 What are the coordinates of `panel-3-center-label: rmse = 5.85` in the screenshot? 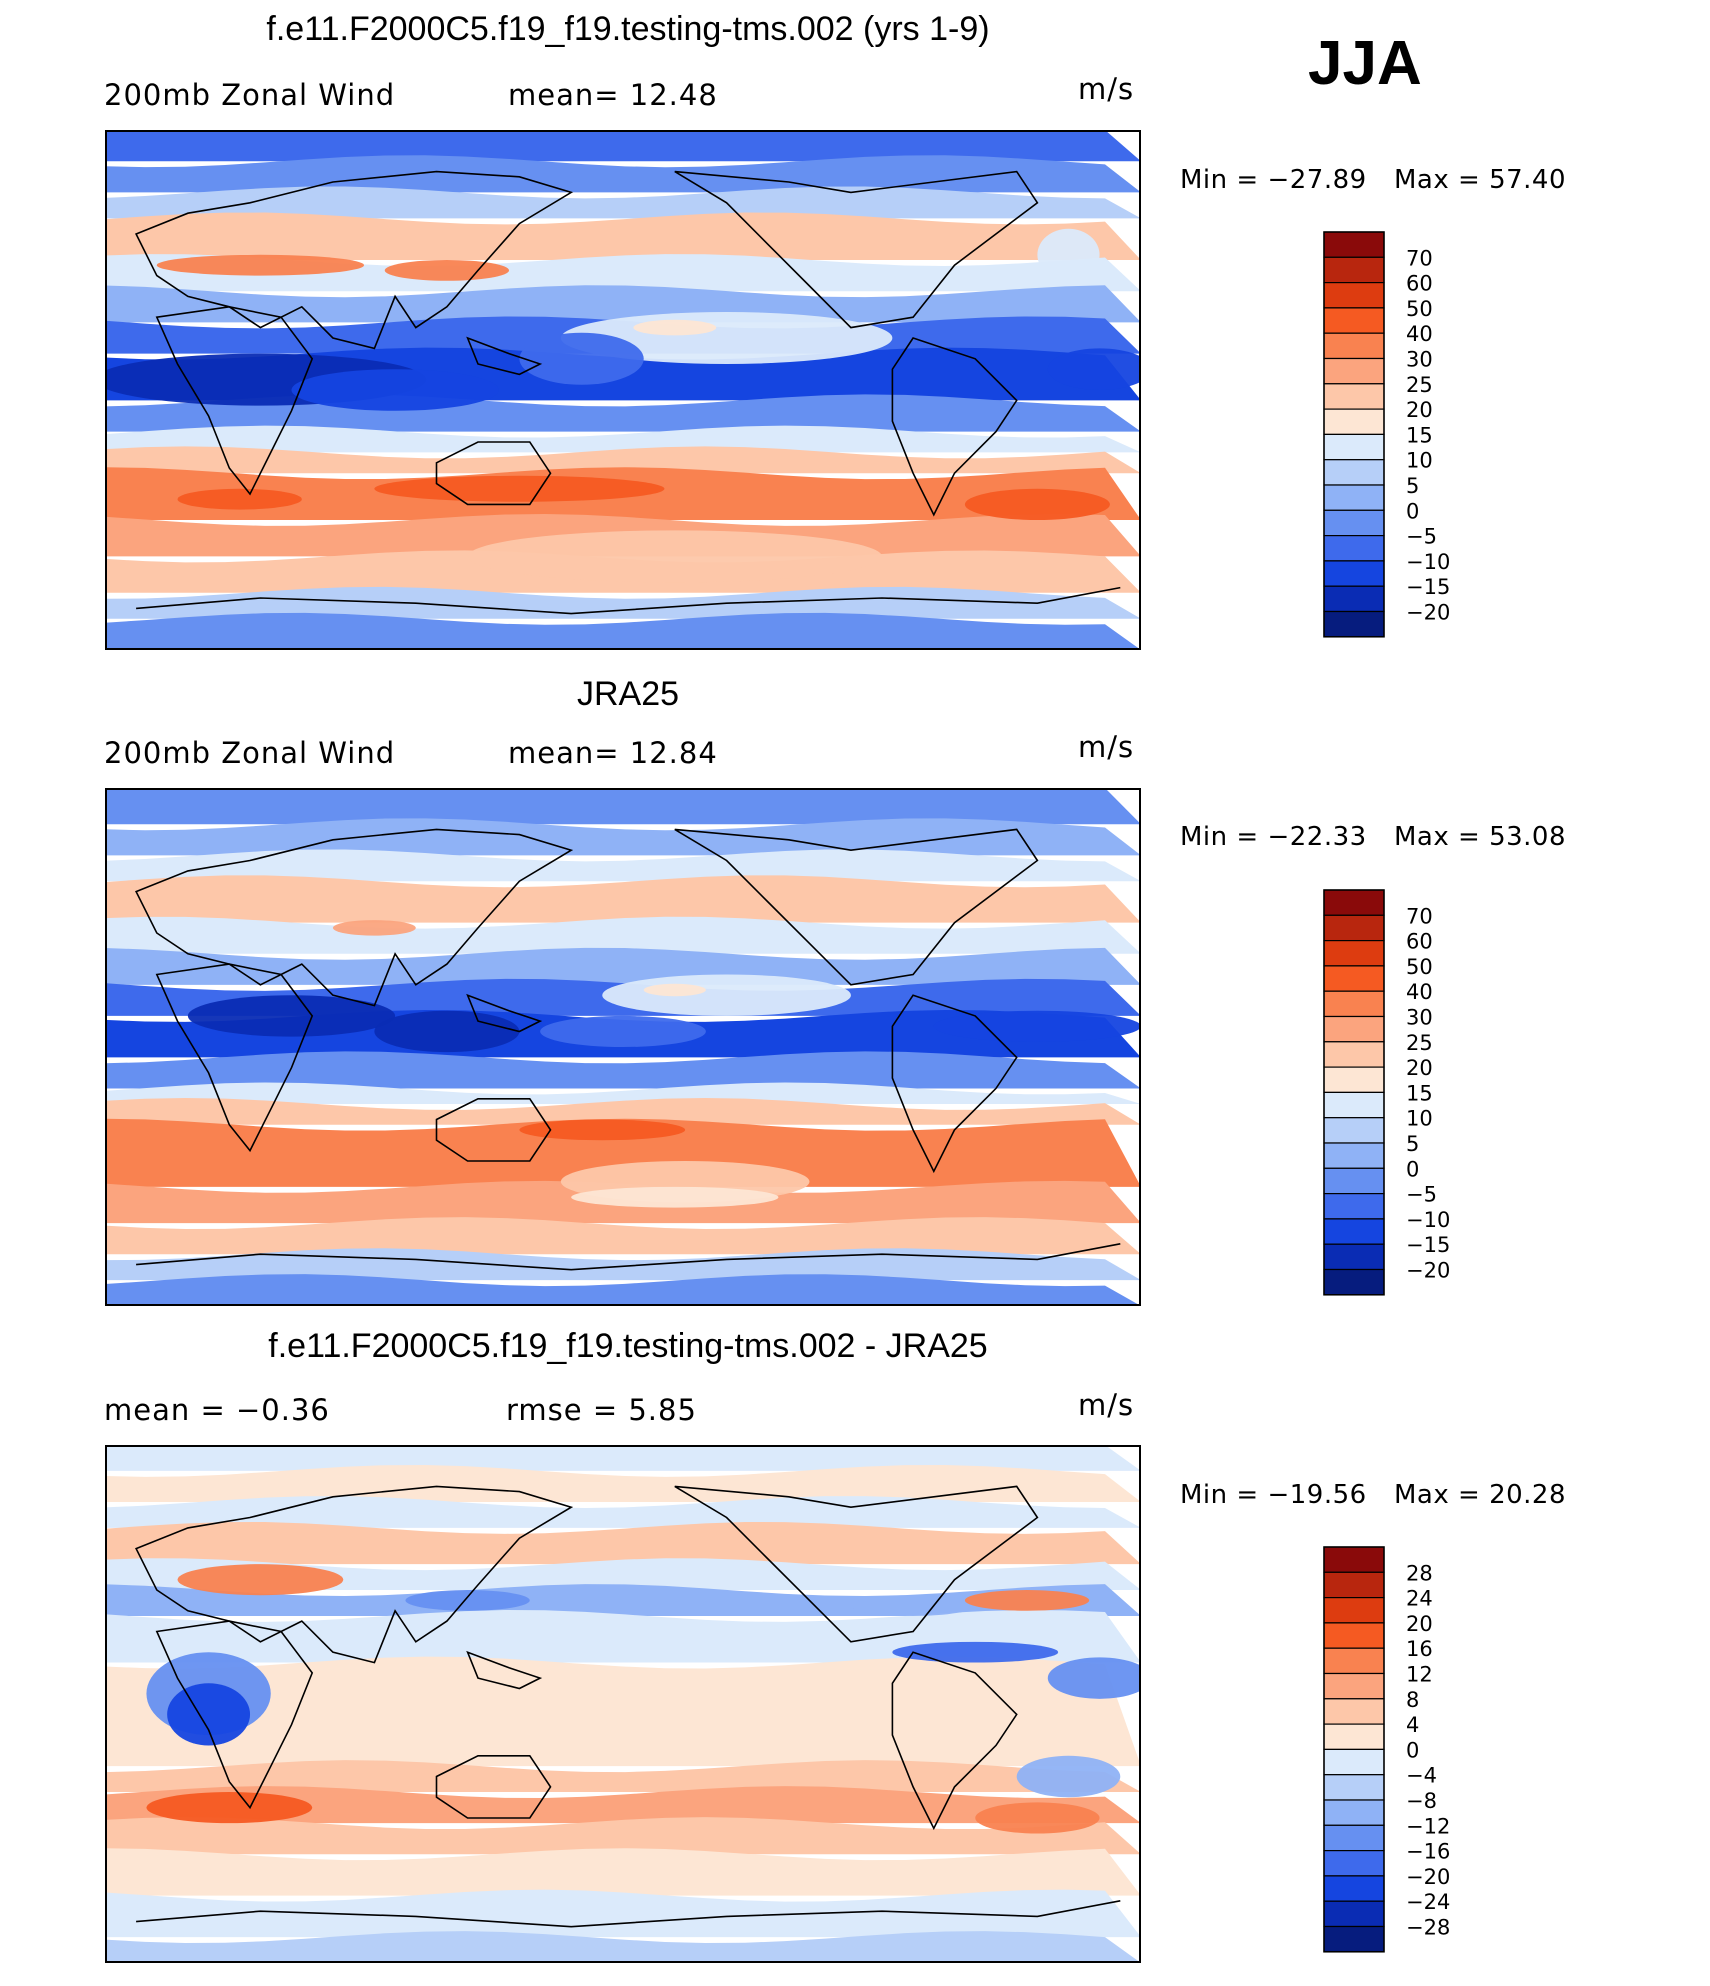 It's located at (601, 1410).